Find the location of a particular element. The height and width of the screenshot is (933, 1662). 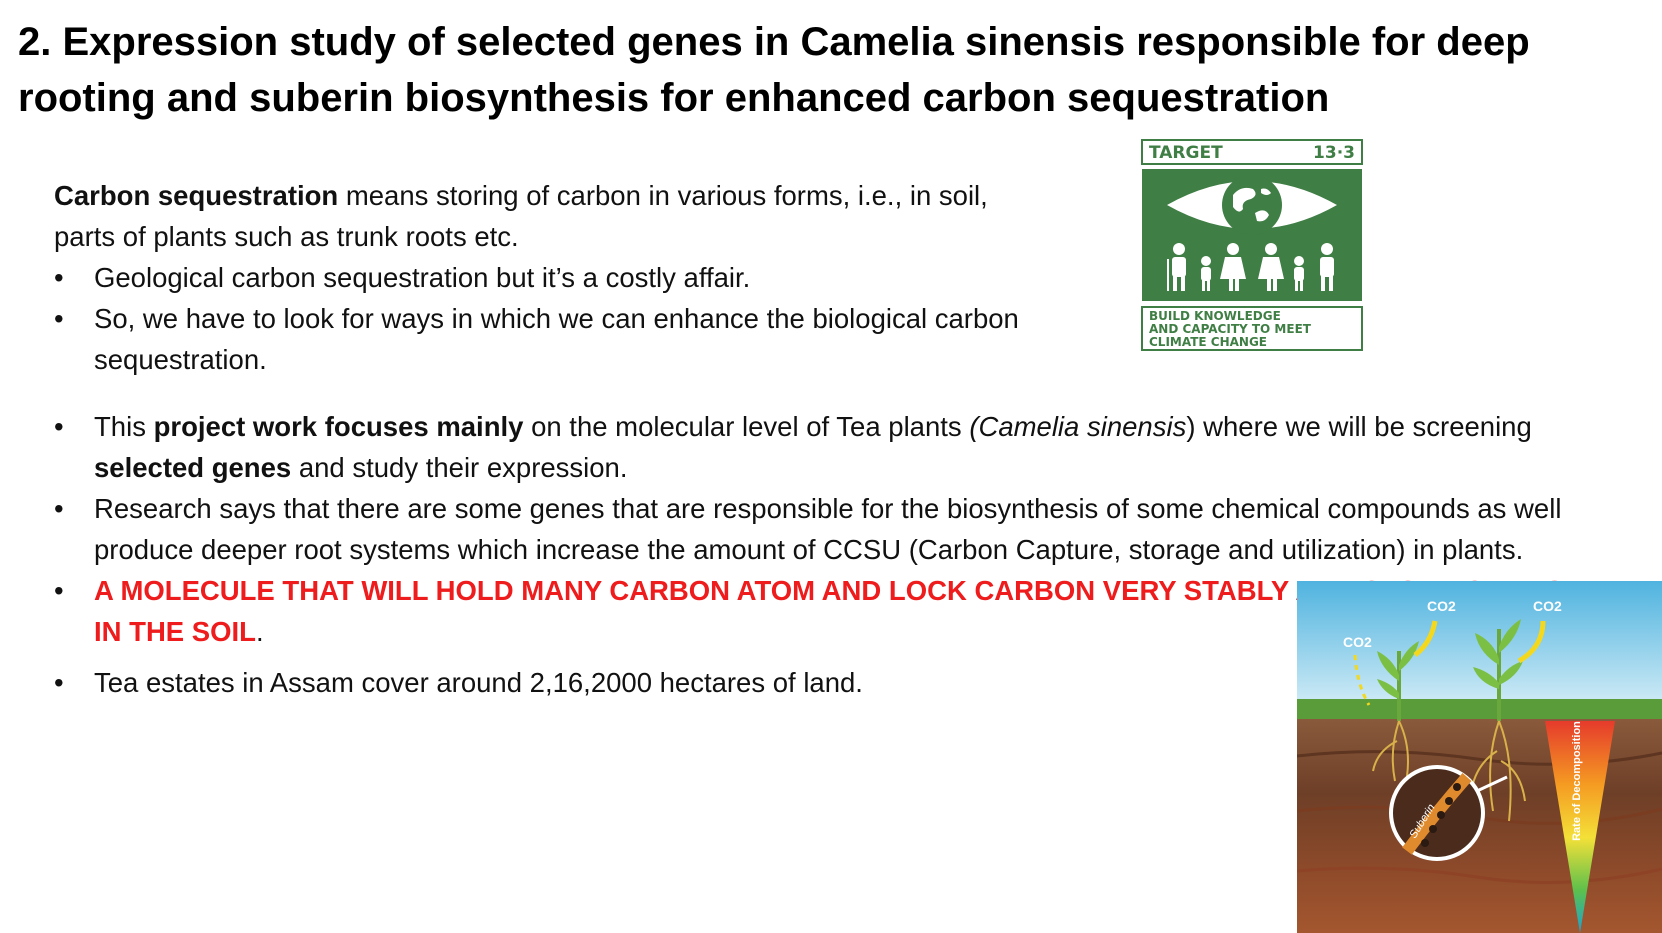

decomposition-label: Rate of Decomposition is located at coordinates (1577, 781).